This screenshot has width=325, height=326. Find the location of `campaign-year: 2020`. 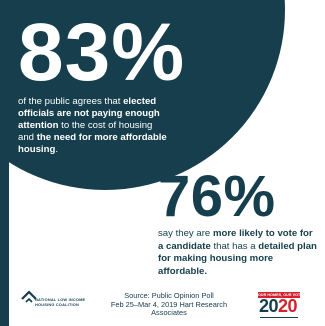

campaign-year: 2020 is located at coordinates (278, 306).